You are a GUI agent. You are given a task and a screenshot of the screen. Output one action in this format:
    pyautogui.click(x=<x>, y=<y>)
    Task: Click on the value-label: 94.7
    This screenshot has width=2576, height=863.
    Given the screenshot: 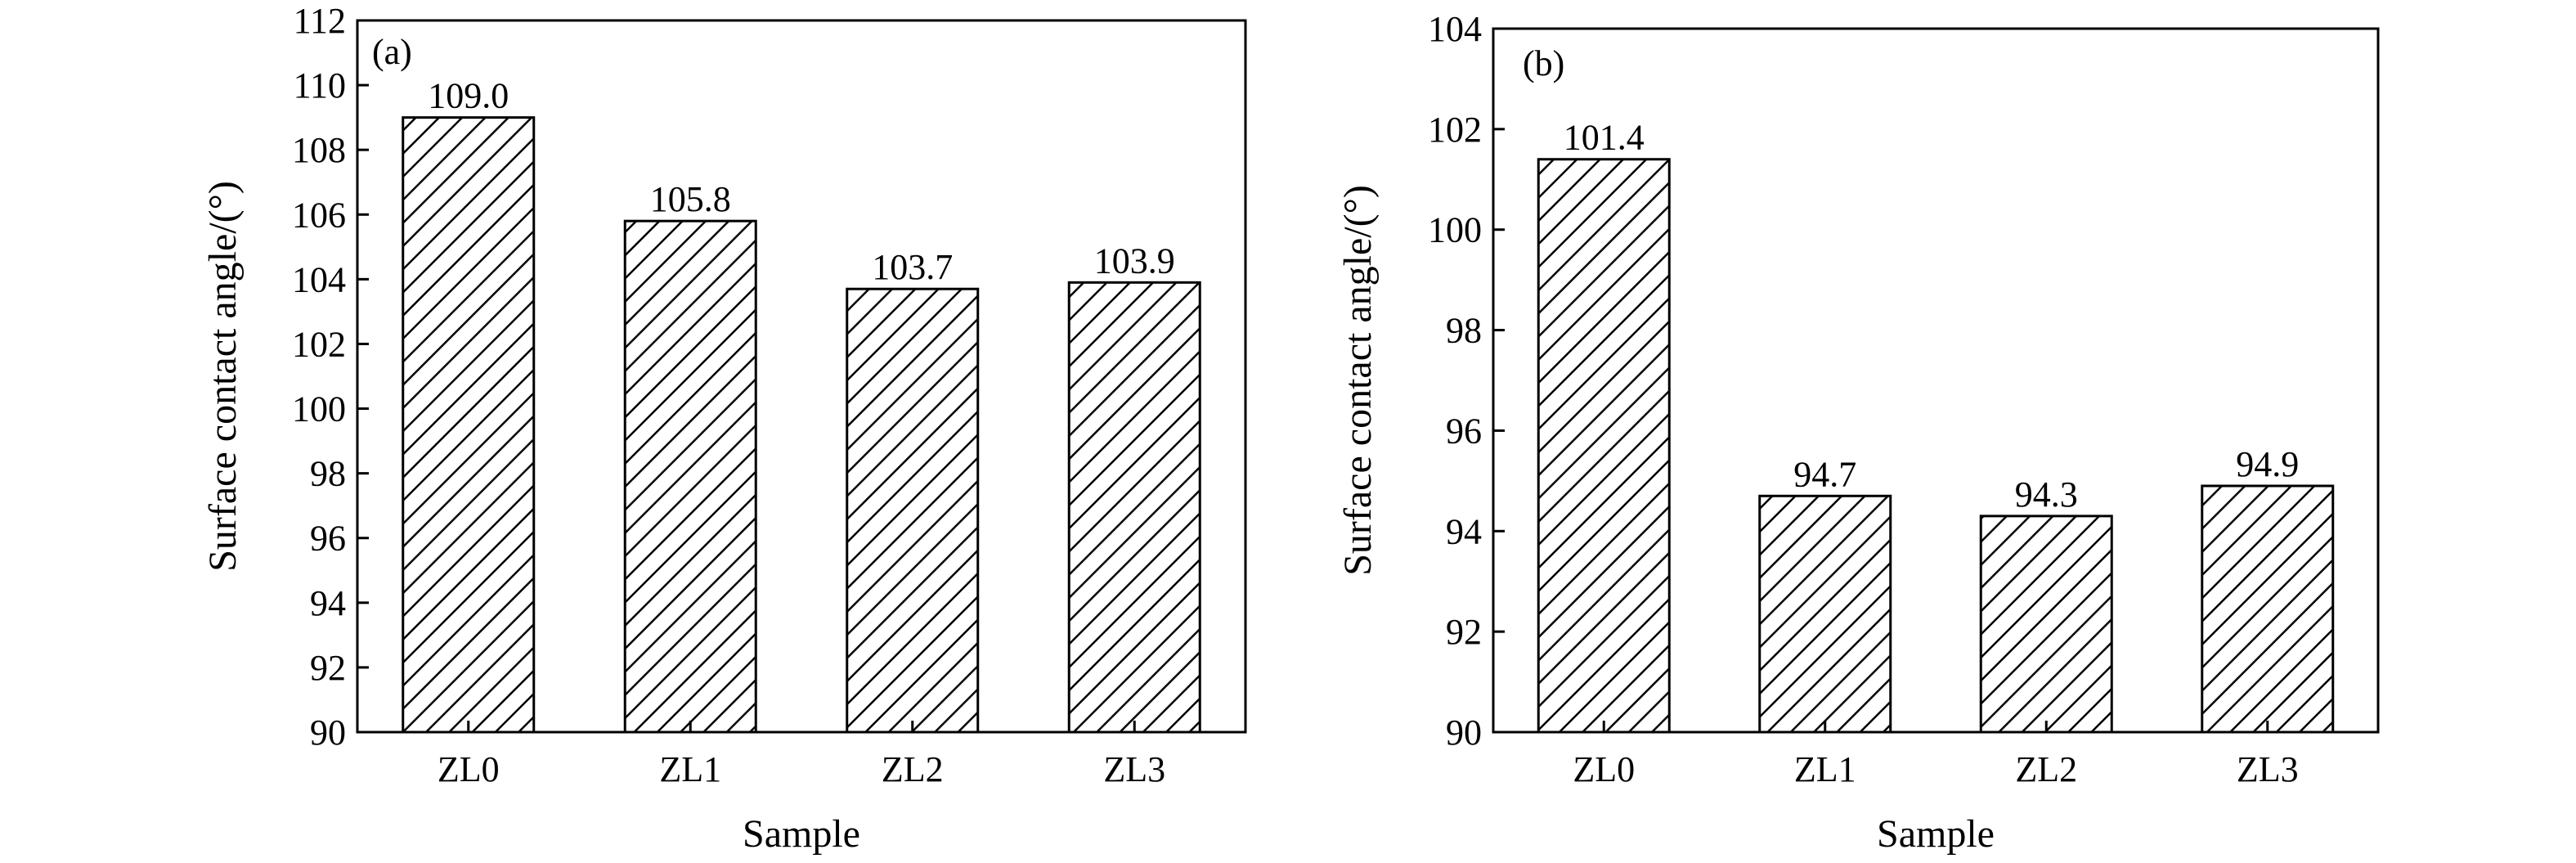 What is the action you would take?
    pyautogui.click(x=1825, y=474)
    